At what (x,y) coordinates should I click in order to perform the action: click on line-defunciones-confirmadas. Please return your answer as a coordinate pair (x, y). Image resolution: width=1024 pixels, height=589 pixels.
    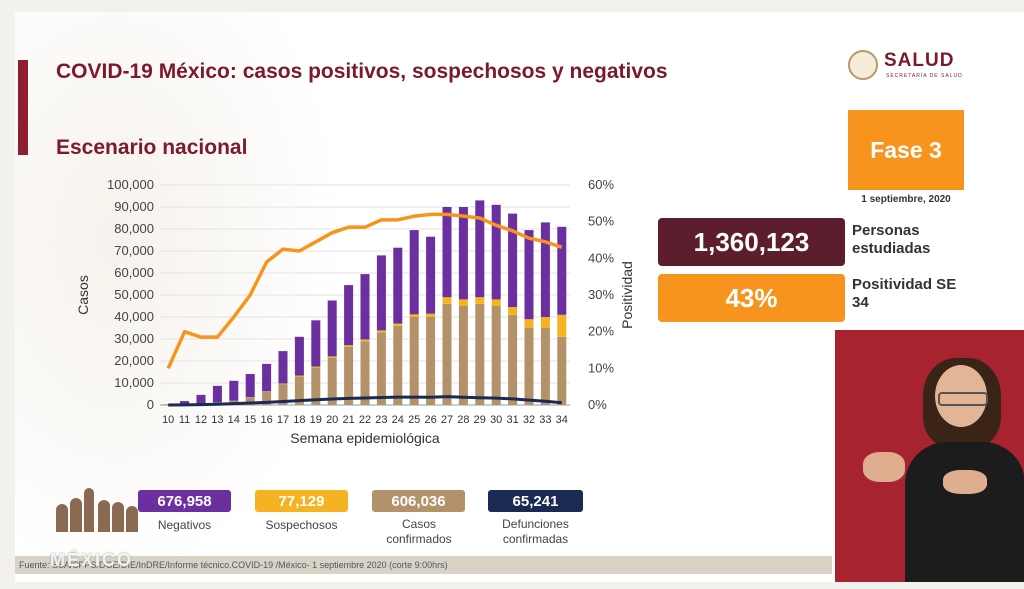
    Looking at the image, I should click on (365, 401).